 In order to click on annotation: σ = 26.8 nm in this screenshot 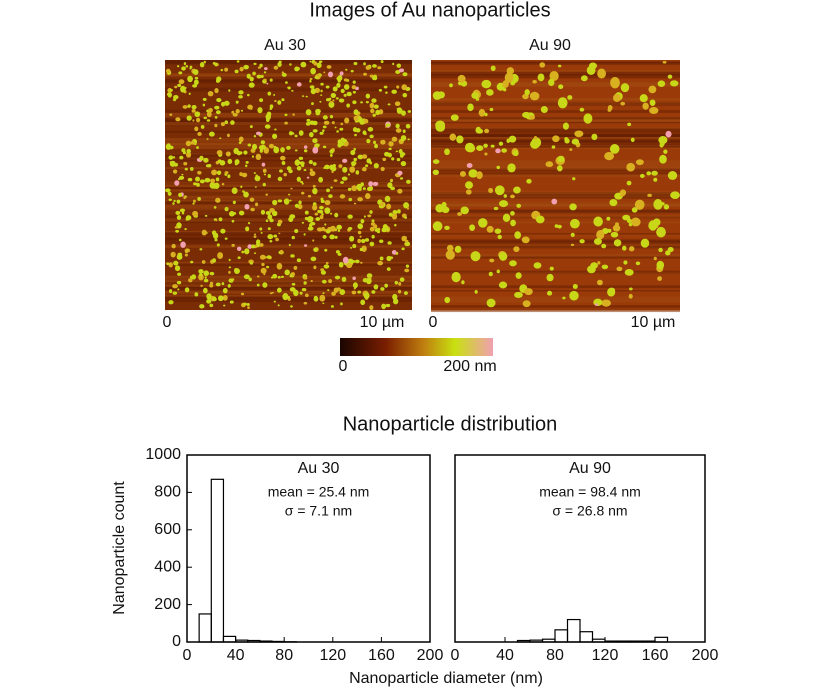, I will do `click(589, 511)`.